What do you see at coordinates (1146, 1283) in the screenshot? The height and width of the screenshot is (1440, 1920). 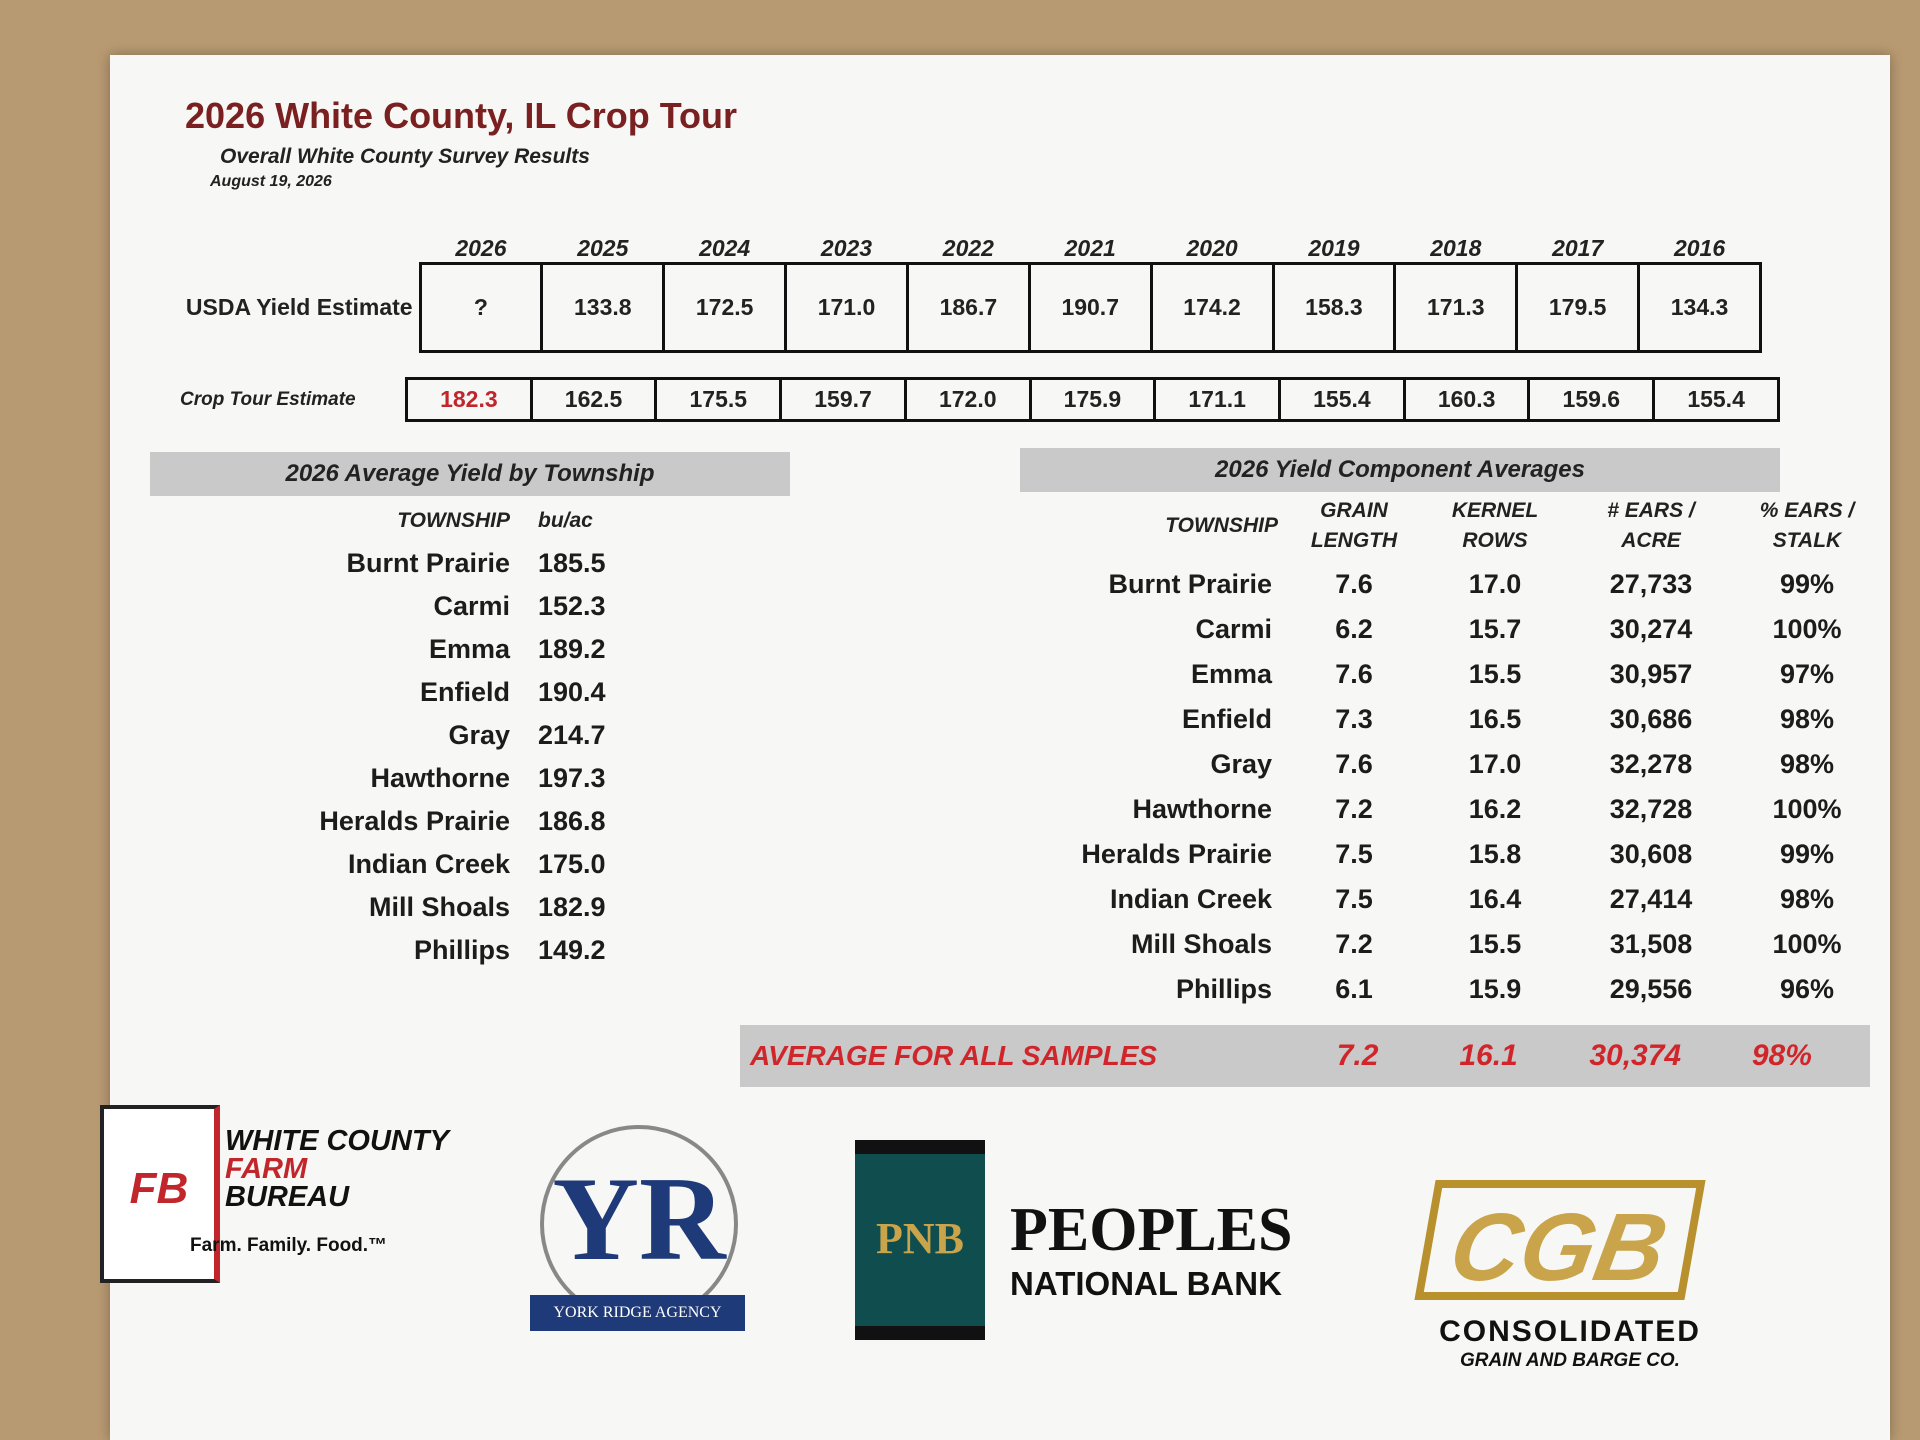 I see `logo-text: NATIONAL BANK` at bounding box center [1146, 1283].